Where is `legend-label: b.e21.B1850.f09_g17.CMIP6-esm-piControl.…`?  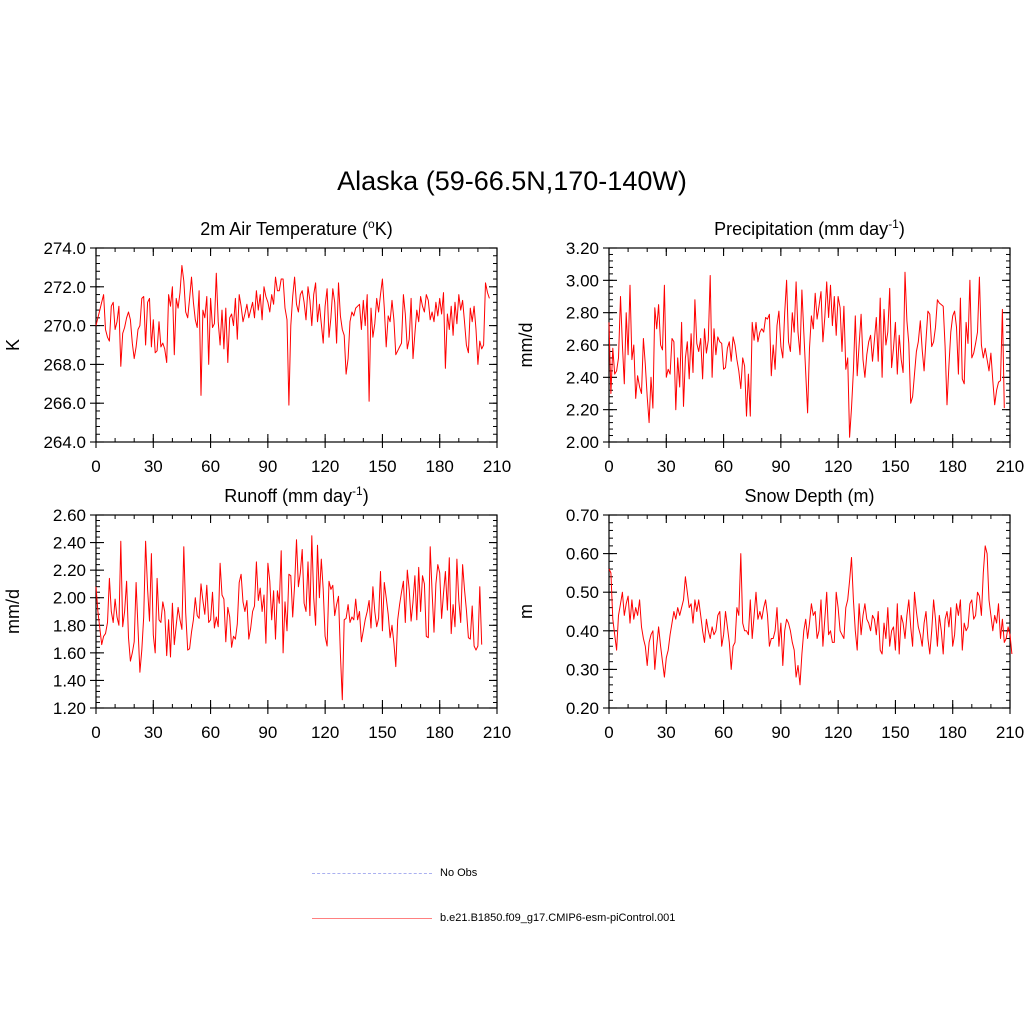
legend-label: b.e21.B1850.f09_g17.CMIP6-esm-piControl.… is located at coordinates (558, 918).